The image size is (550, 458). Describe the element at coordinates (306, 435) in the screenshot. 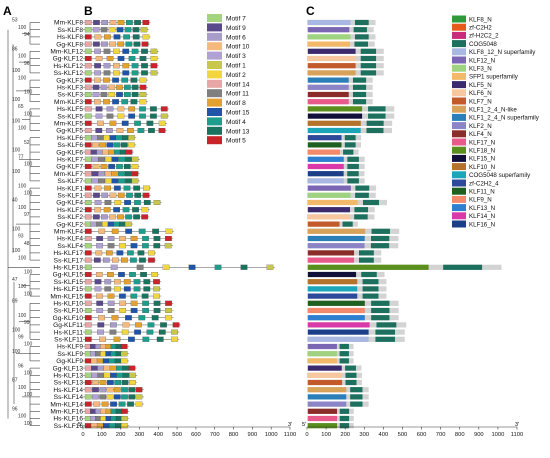

I see `axis-tick-label: 0` at that location.